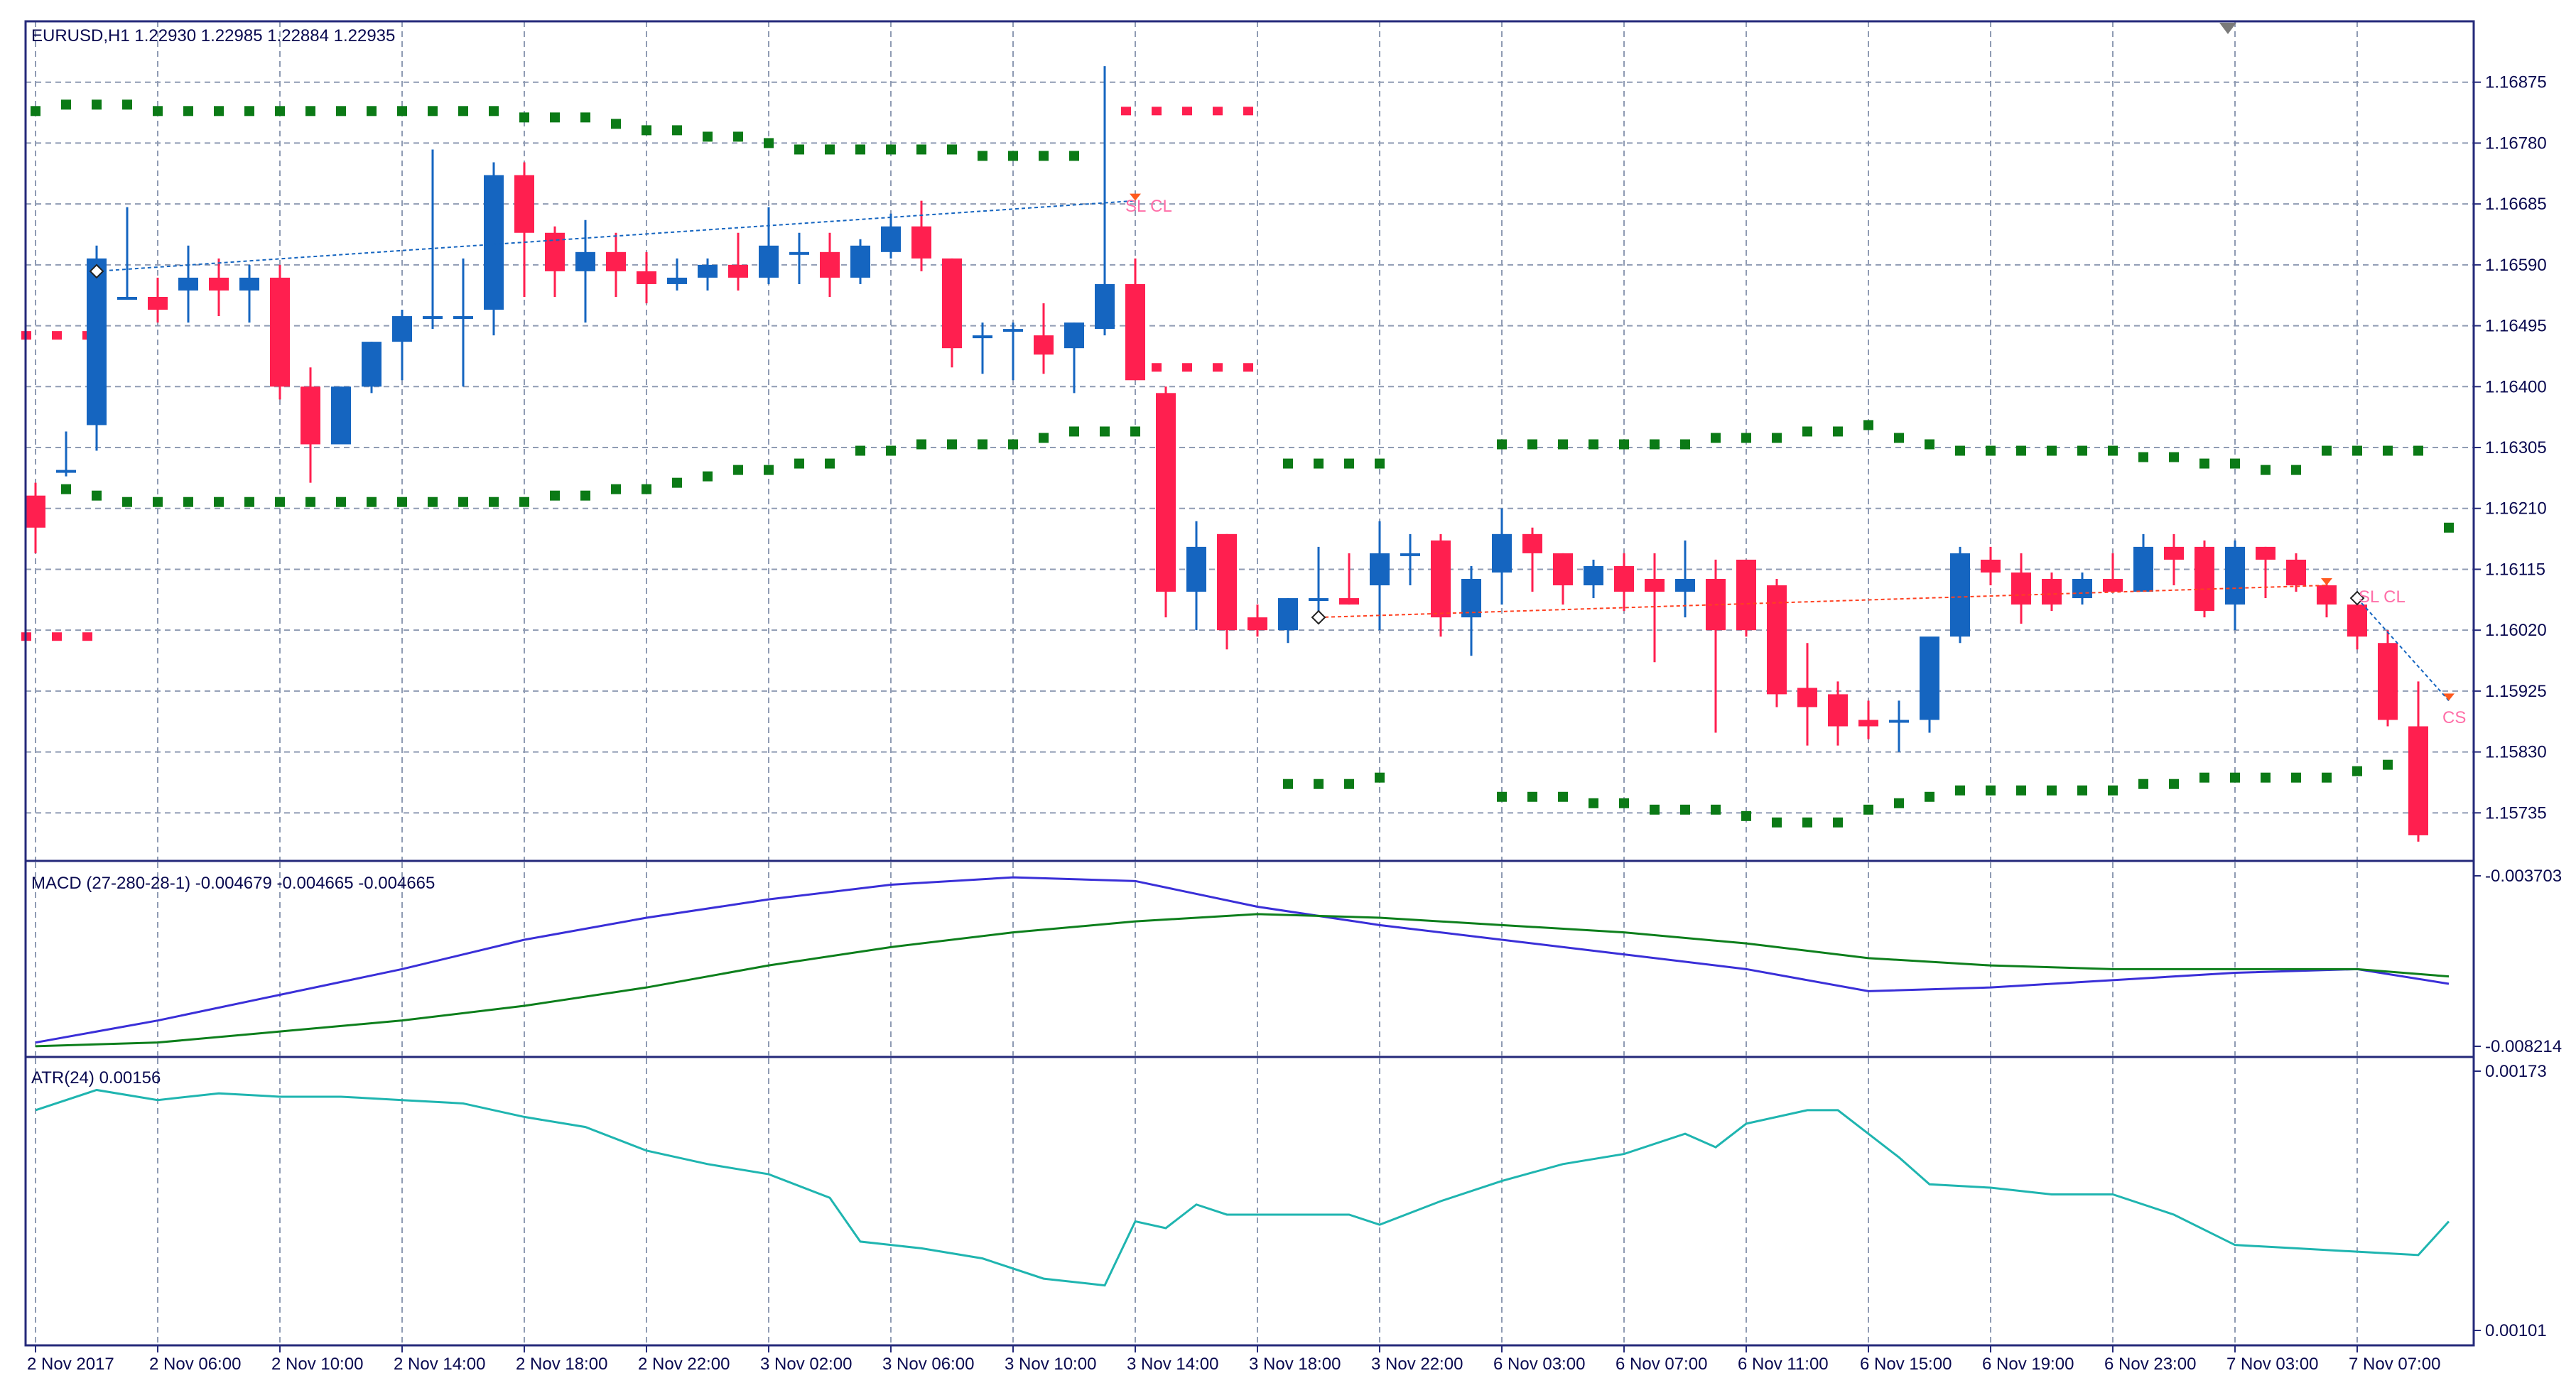  Describe the element at coordinates (2516, 509) in the screenshot. I see `price-tick-label: 1.16210` at that location.